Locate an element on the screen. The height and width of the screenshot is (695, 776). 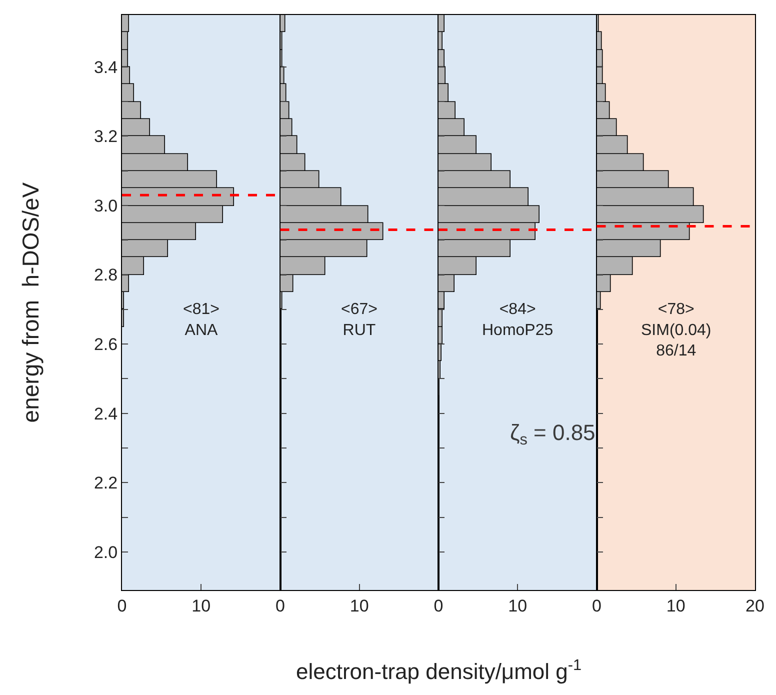
x-tick-label: 20 is located at coordinates (755, 606).